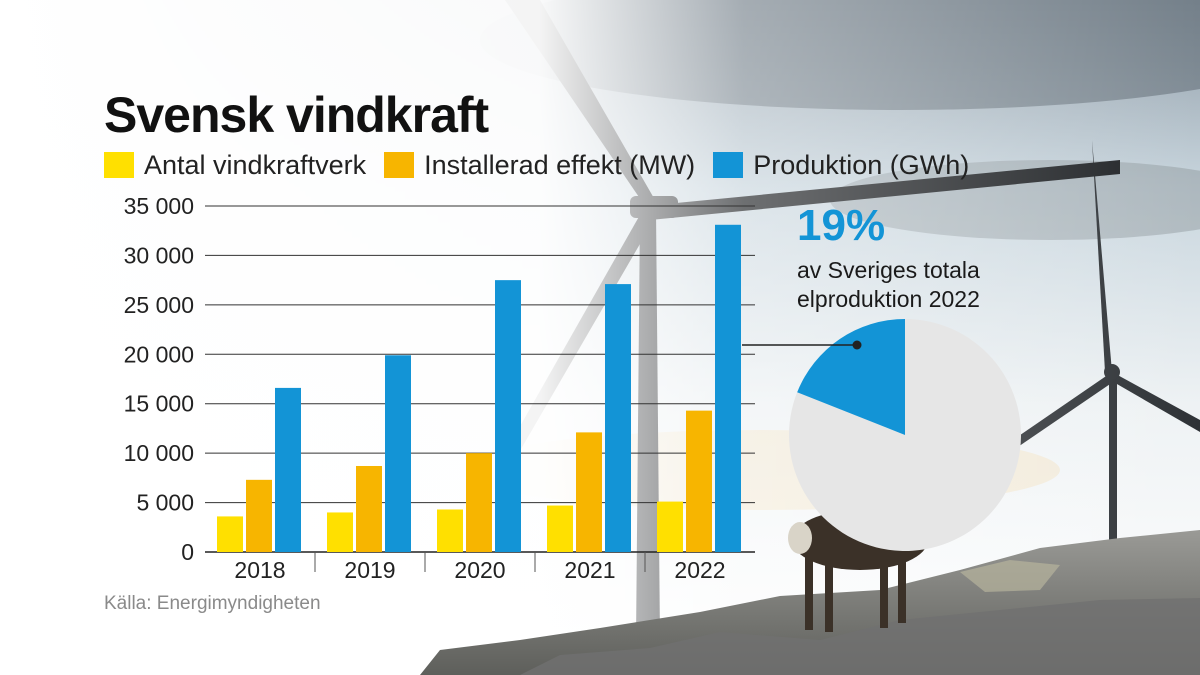 Image resolution: width=1200 pixels, height=675 pixels. Describe the element at coordinates (888, 284) in the screenshot. I see `share-label: av Sveriges totala elproduktion 2022` at that location.